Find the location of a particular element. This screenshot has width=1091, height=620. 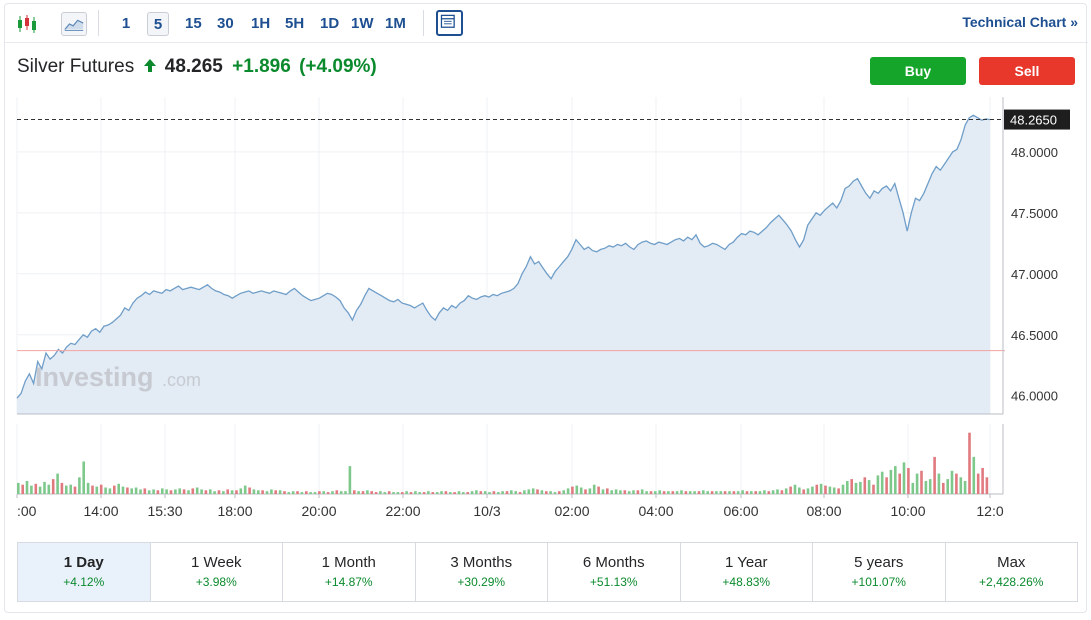

technical-chart-link: Technical Chart » is located at coordinates (1020, 22).